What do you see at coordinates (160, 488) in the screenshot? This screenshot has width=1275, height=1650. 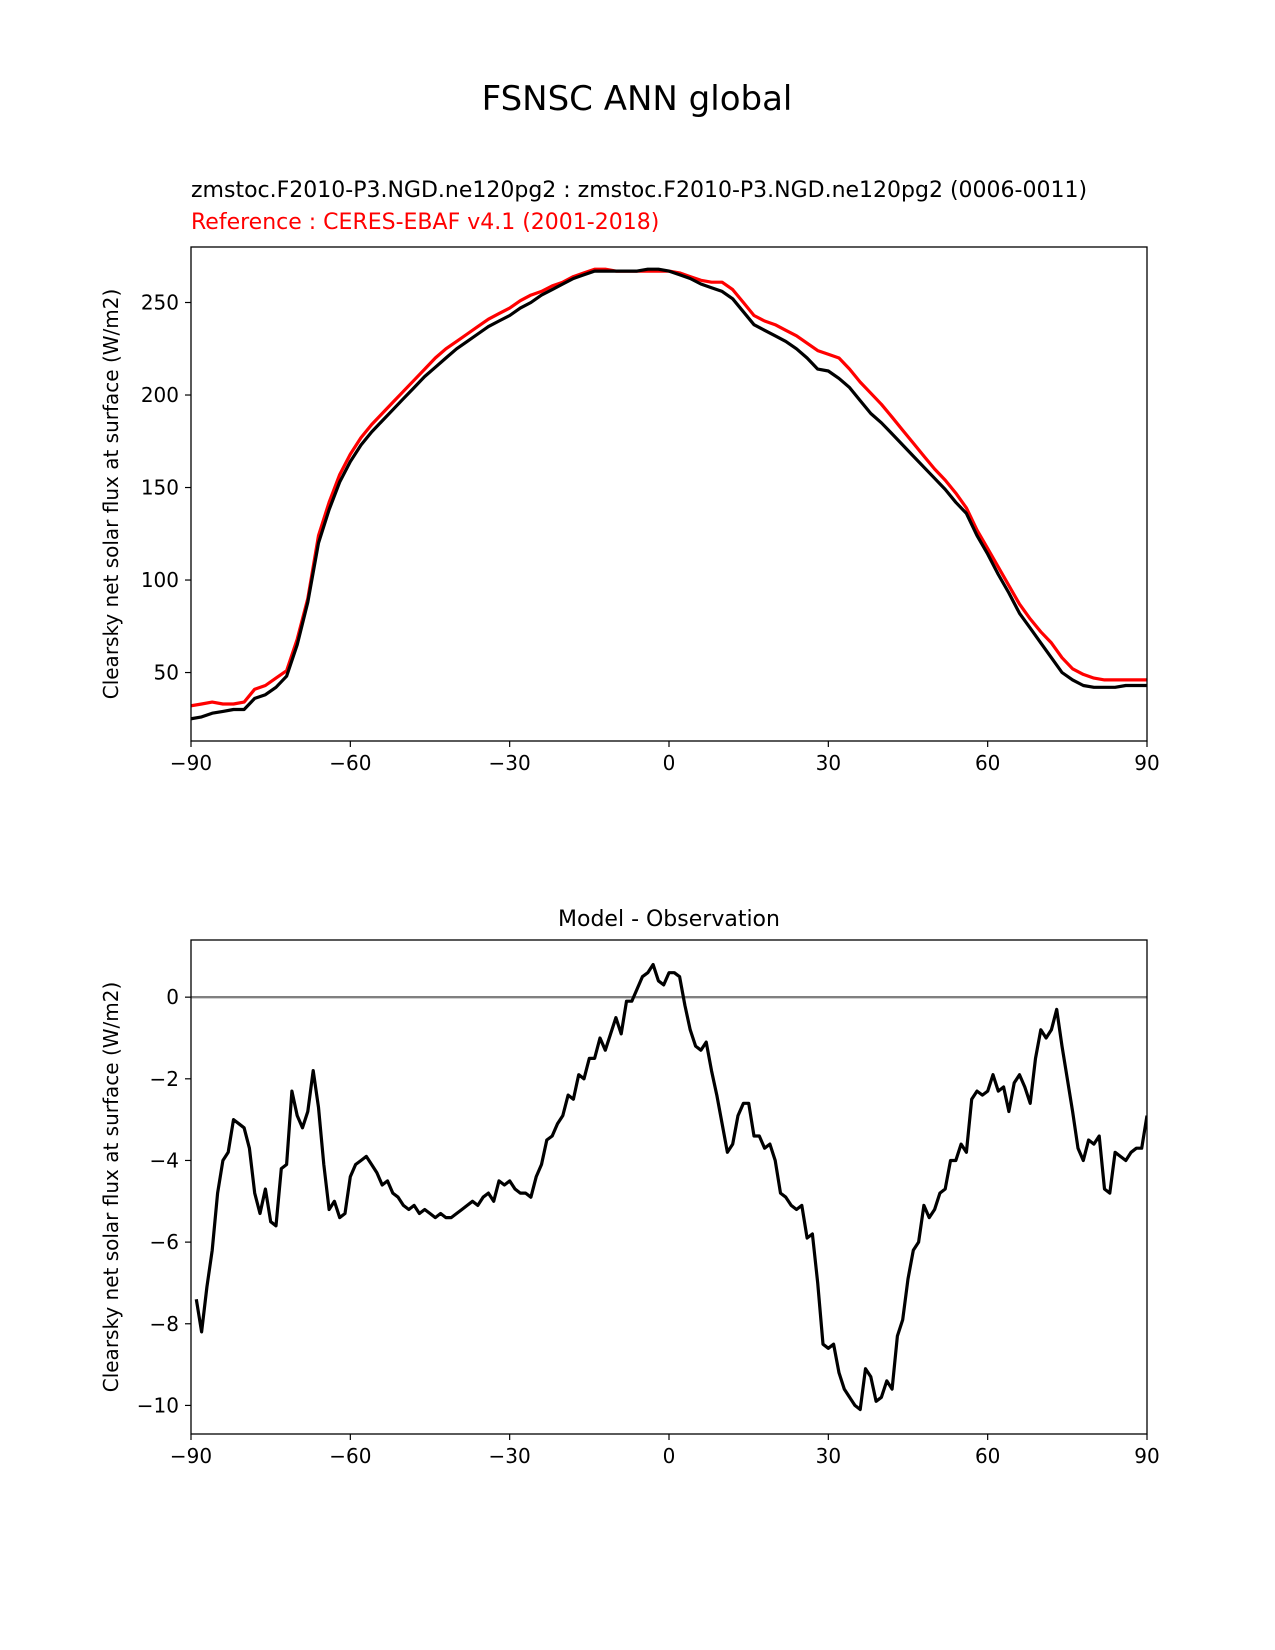 I see `y-tick-label: 150` at bounding box center [160, 488].